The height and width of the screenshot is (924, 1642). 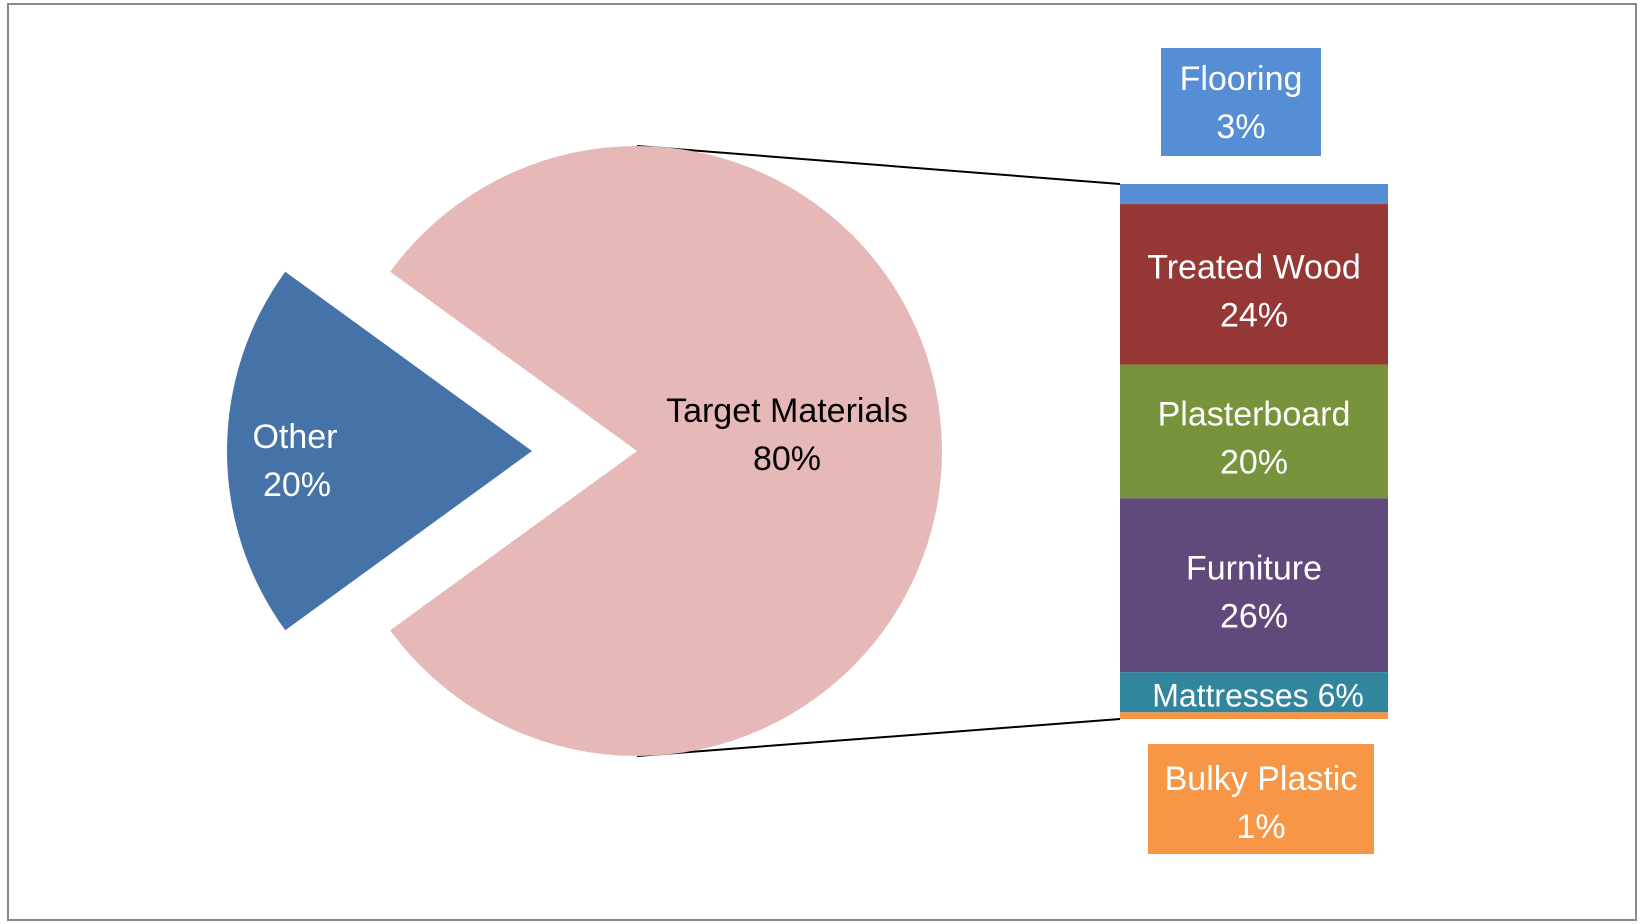 I want to click on pie-label-target-materials-name: Target Materials, so click(x=787, y=411).